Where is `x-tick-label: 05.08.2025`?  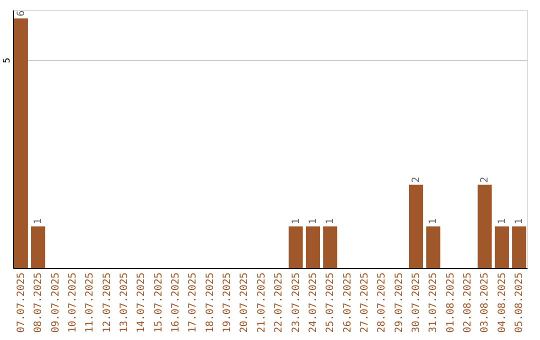
x-tick-label: 05.08.2025 is located at coordinates (520, 302).